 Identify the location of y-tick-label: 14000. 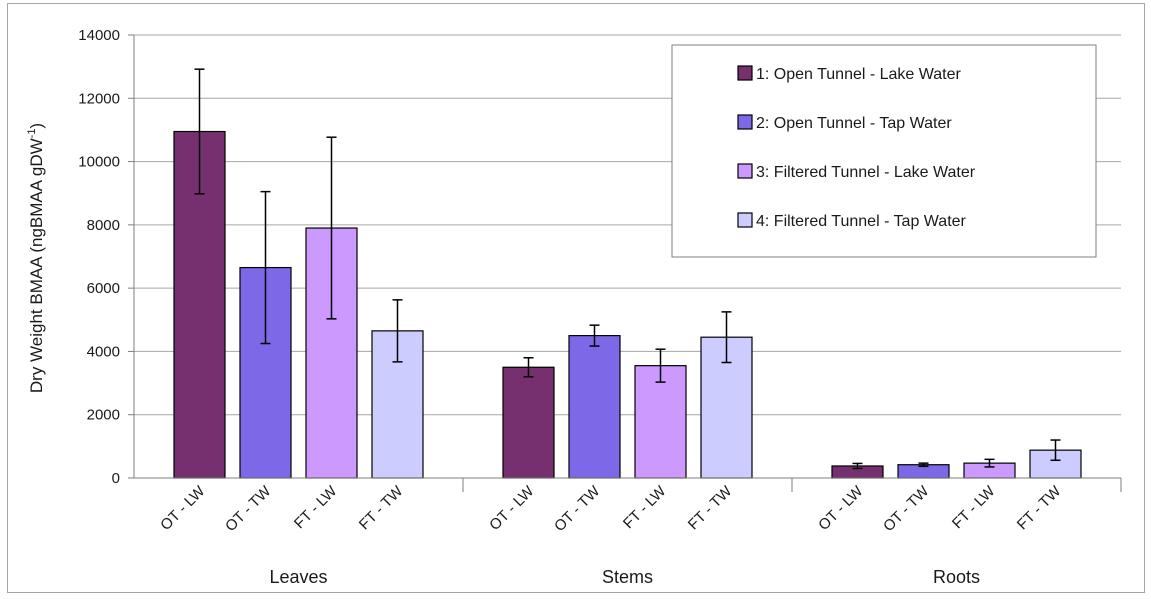
(99, 35).